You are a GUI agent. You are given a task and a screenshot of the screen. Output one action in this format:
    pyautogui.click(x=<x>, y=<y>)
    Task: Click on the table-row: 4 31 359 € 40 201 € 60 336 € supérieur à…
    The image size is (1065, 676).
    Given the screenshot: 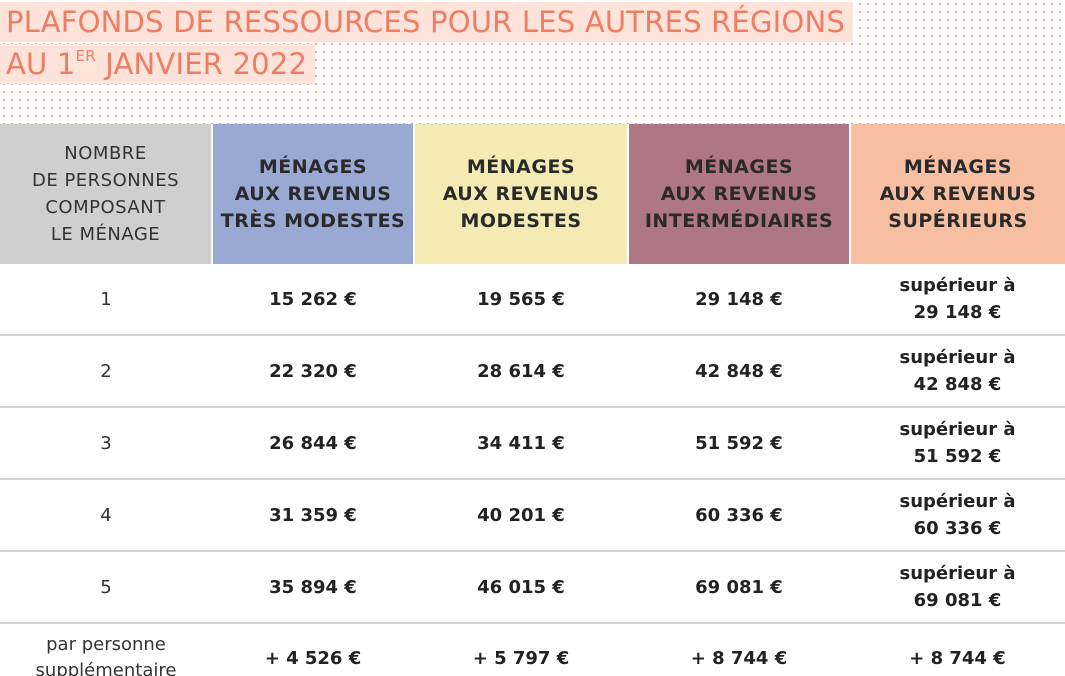 What is the action you would take?
    pyautogui.click(x=532, y=515)
    